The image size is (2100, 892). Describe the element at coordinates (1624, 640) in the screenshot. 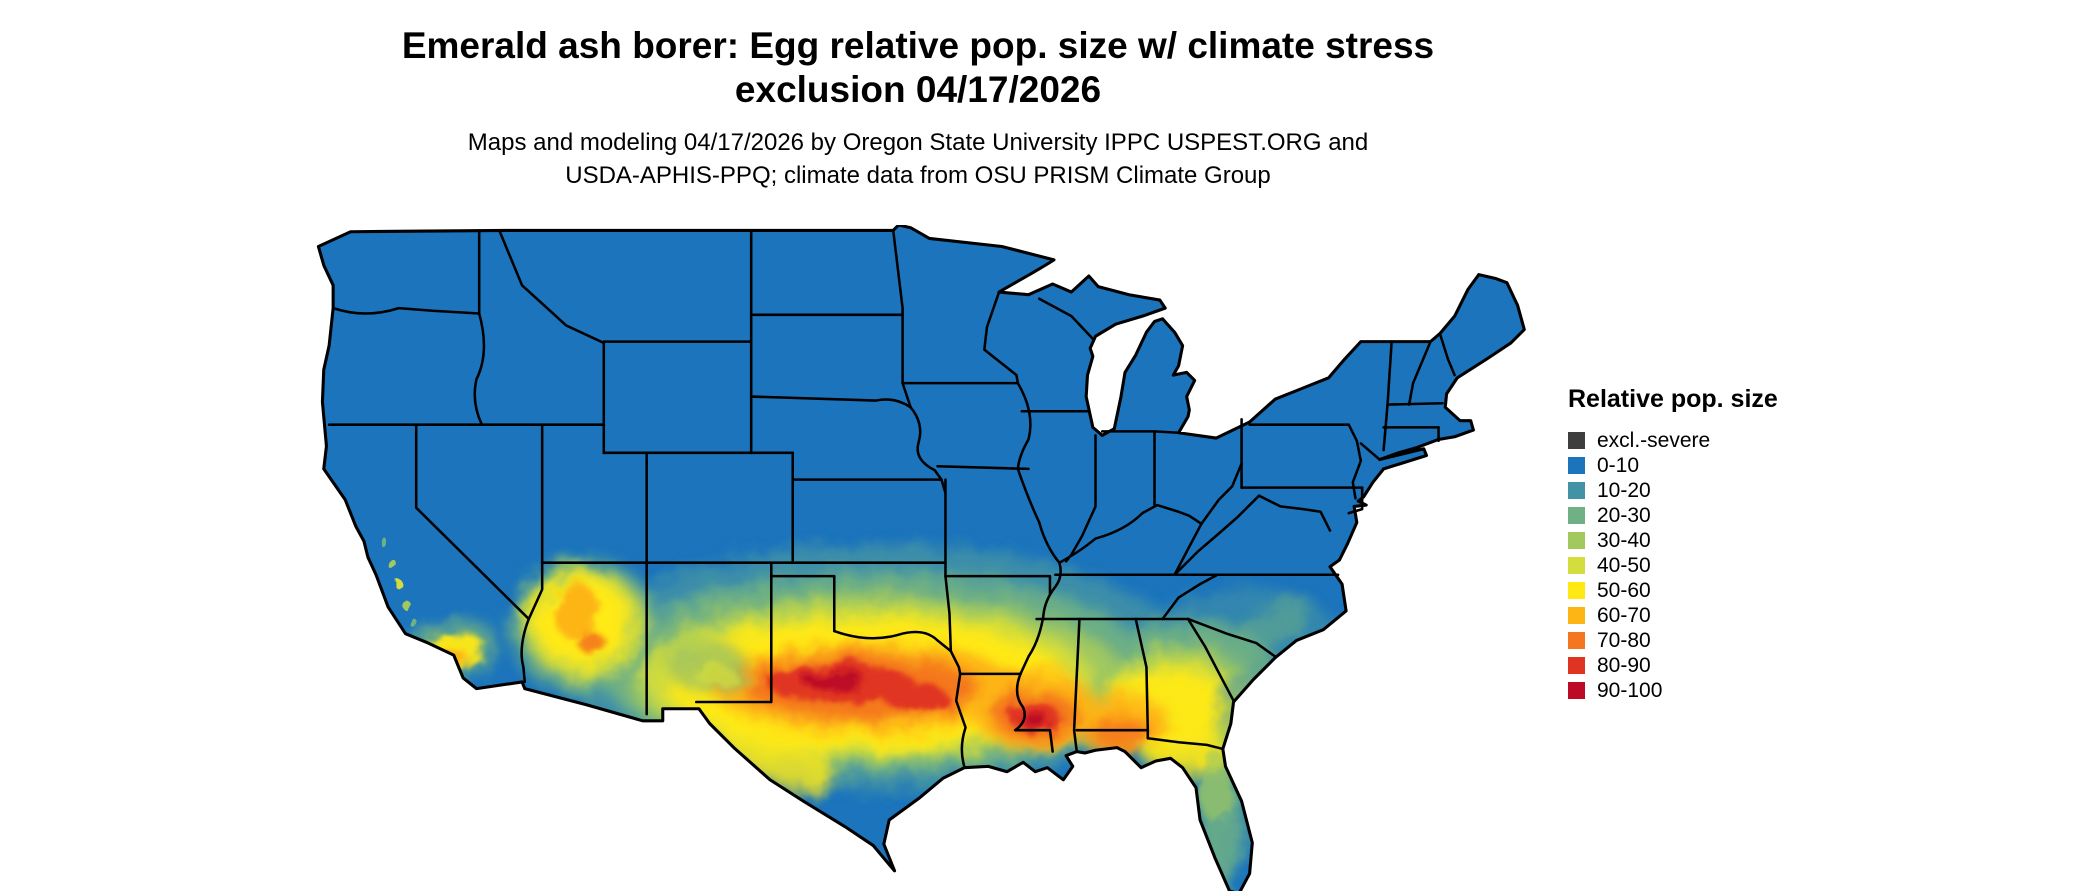

I see `legend-label: 70-80` at that location.